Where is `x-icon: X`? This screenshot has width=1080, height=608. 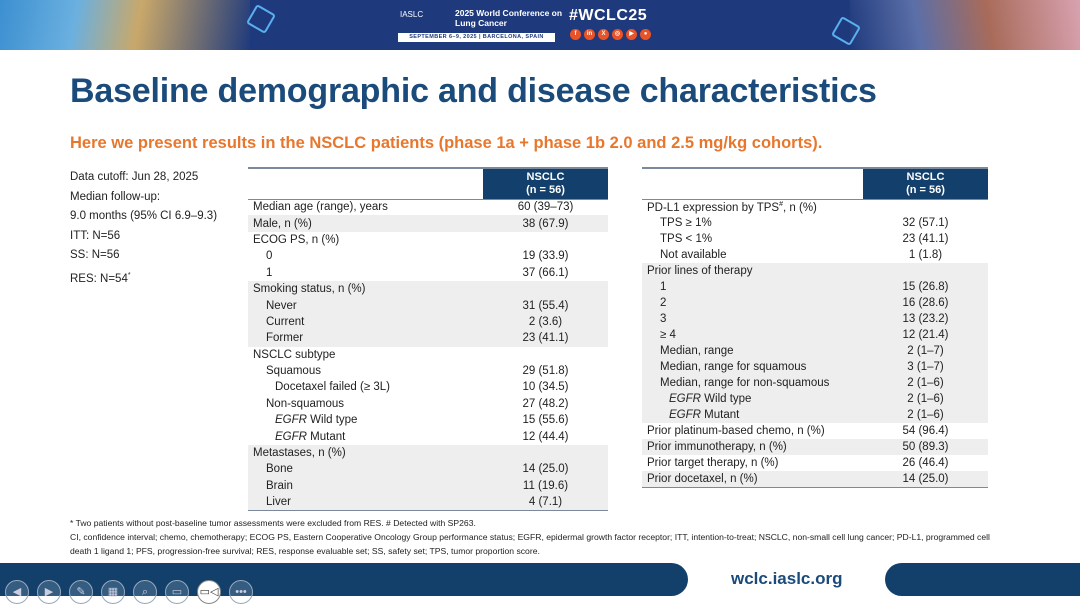 x-icon: X is located at coordinates (603, 34).